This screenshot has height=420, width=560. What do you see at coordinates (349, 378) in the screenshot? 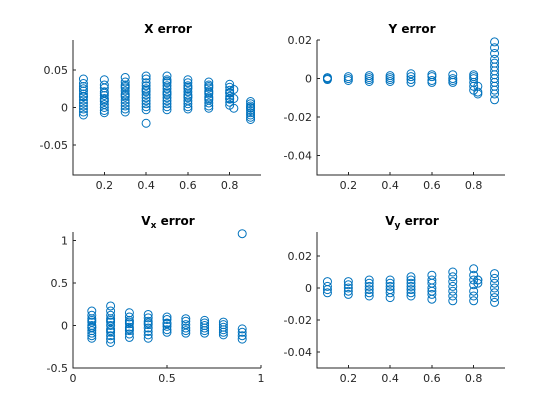
I see `x-tick-label: 0.2` at bounding box center [349, 378].